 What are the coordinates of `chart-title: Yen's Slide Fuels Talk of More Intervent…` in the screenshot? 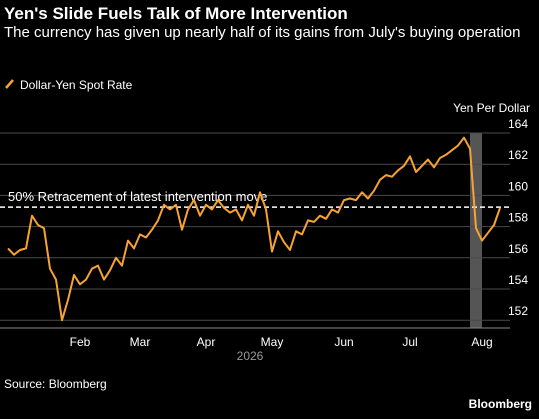 It's located at (176, 13).